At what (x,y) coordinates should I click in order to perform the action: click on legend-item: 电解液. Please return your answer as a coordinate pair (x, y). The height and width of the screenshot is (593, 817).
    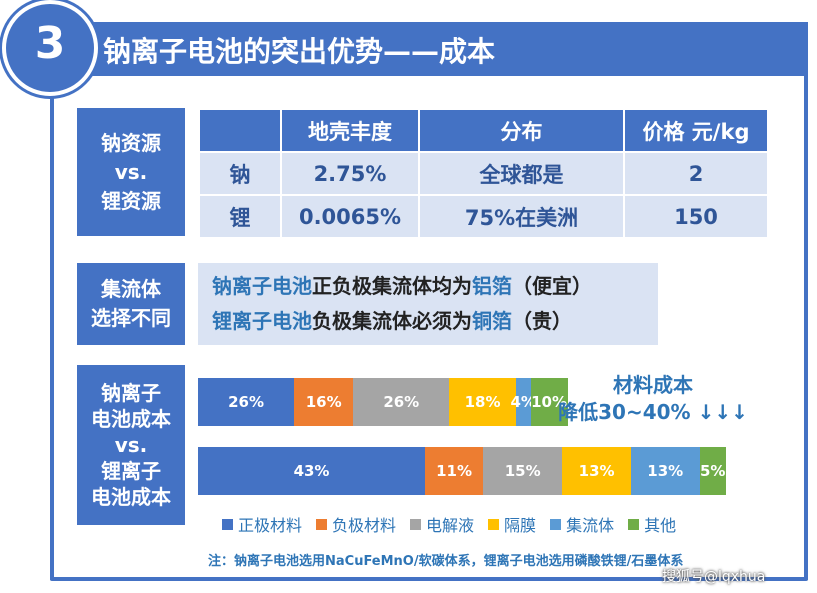
    Looking at the image, I should click on (442, 524).